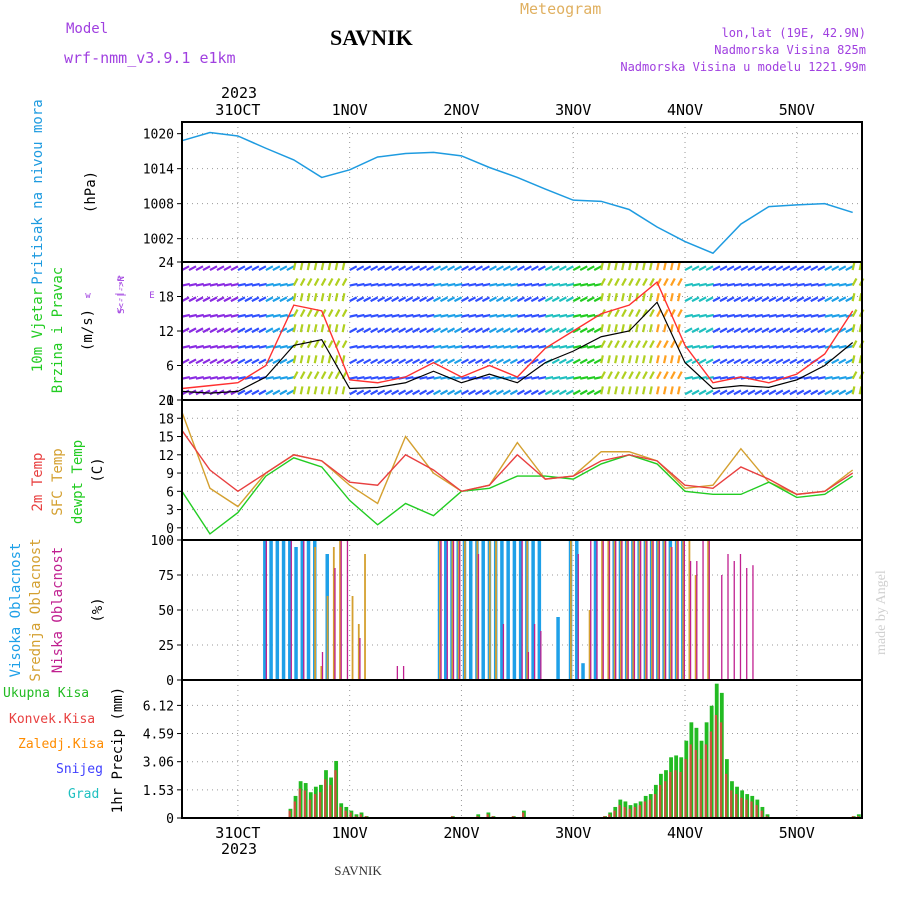 This screenshot has height=905, width=900. What do you see at coordinates (52, 719) in the screenshot?
I see `precip-legend-item: Konvek.Kisa` at bounding box center [52, 719].